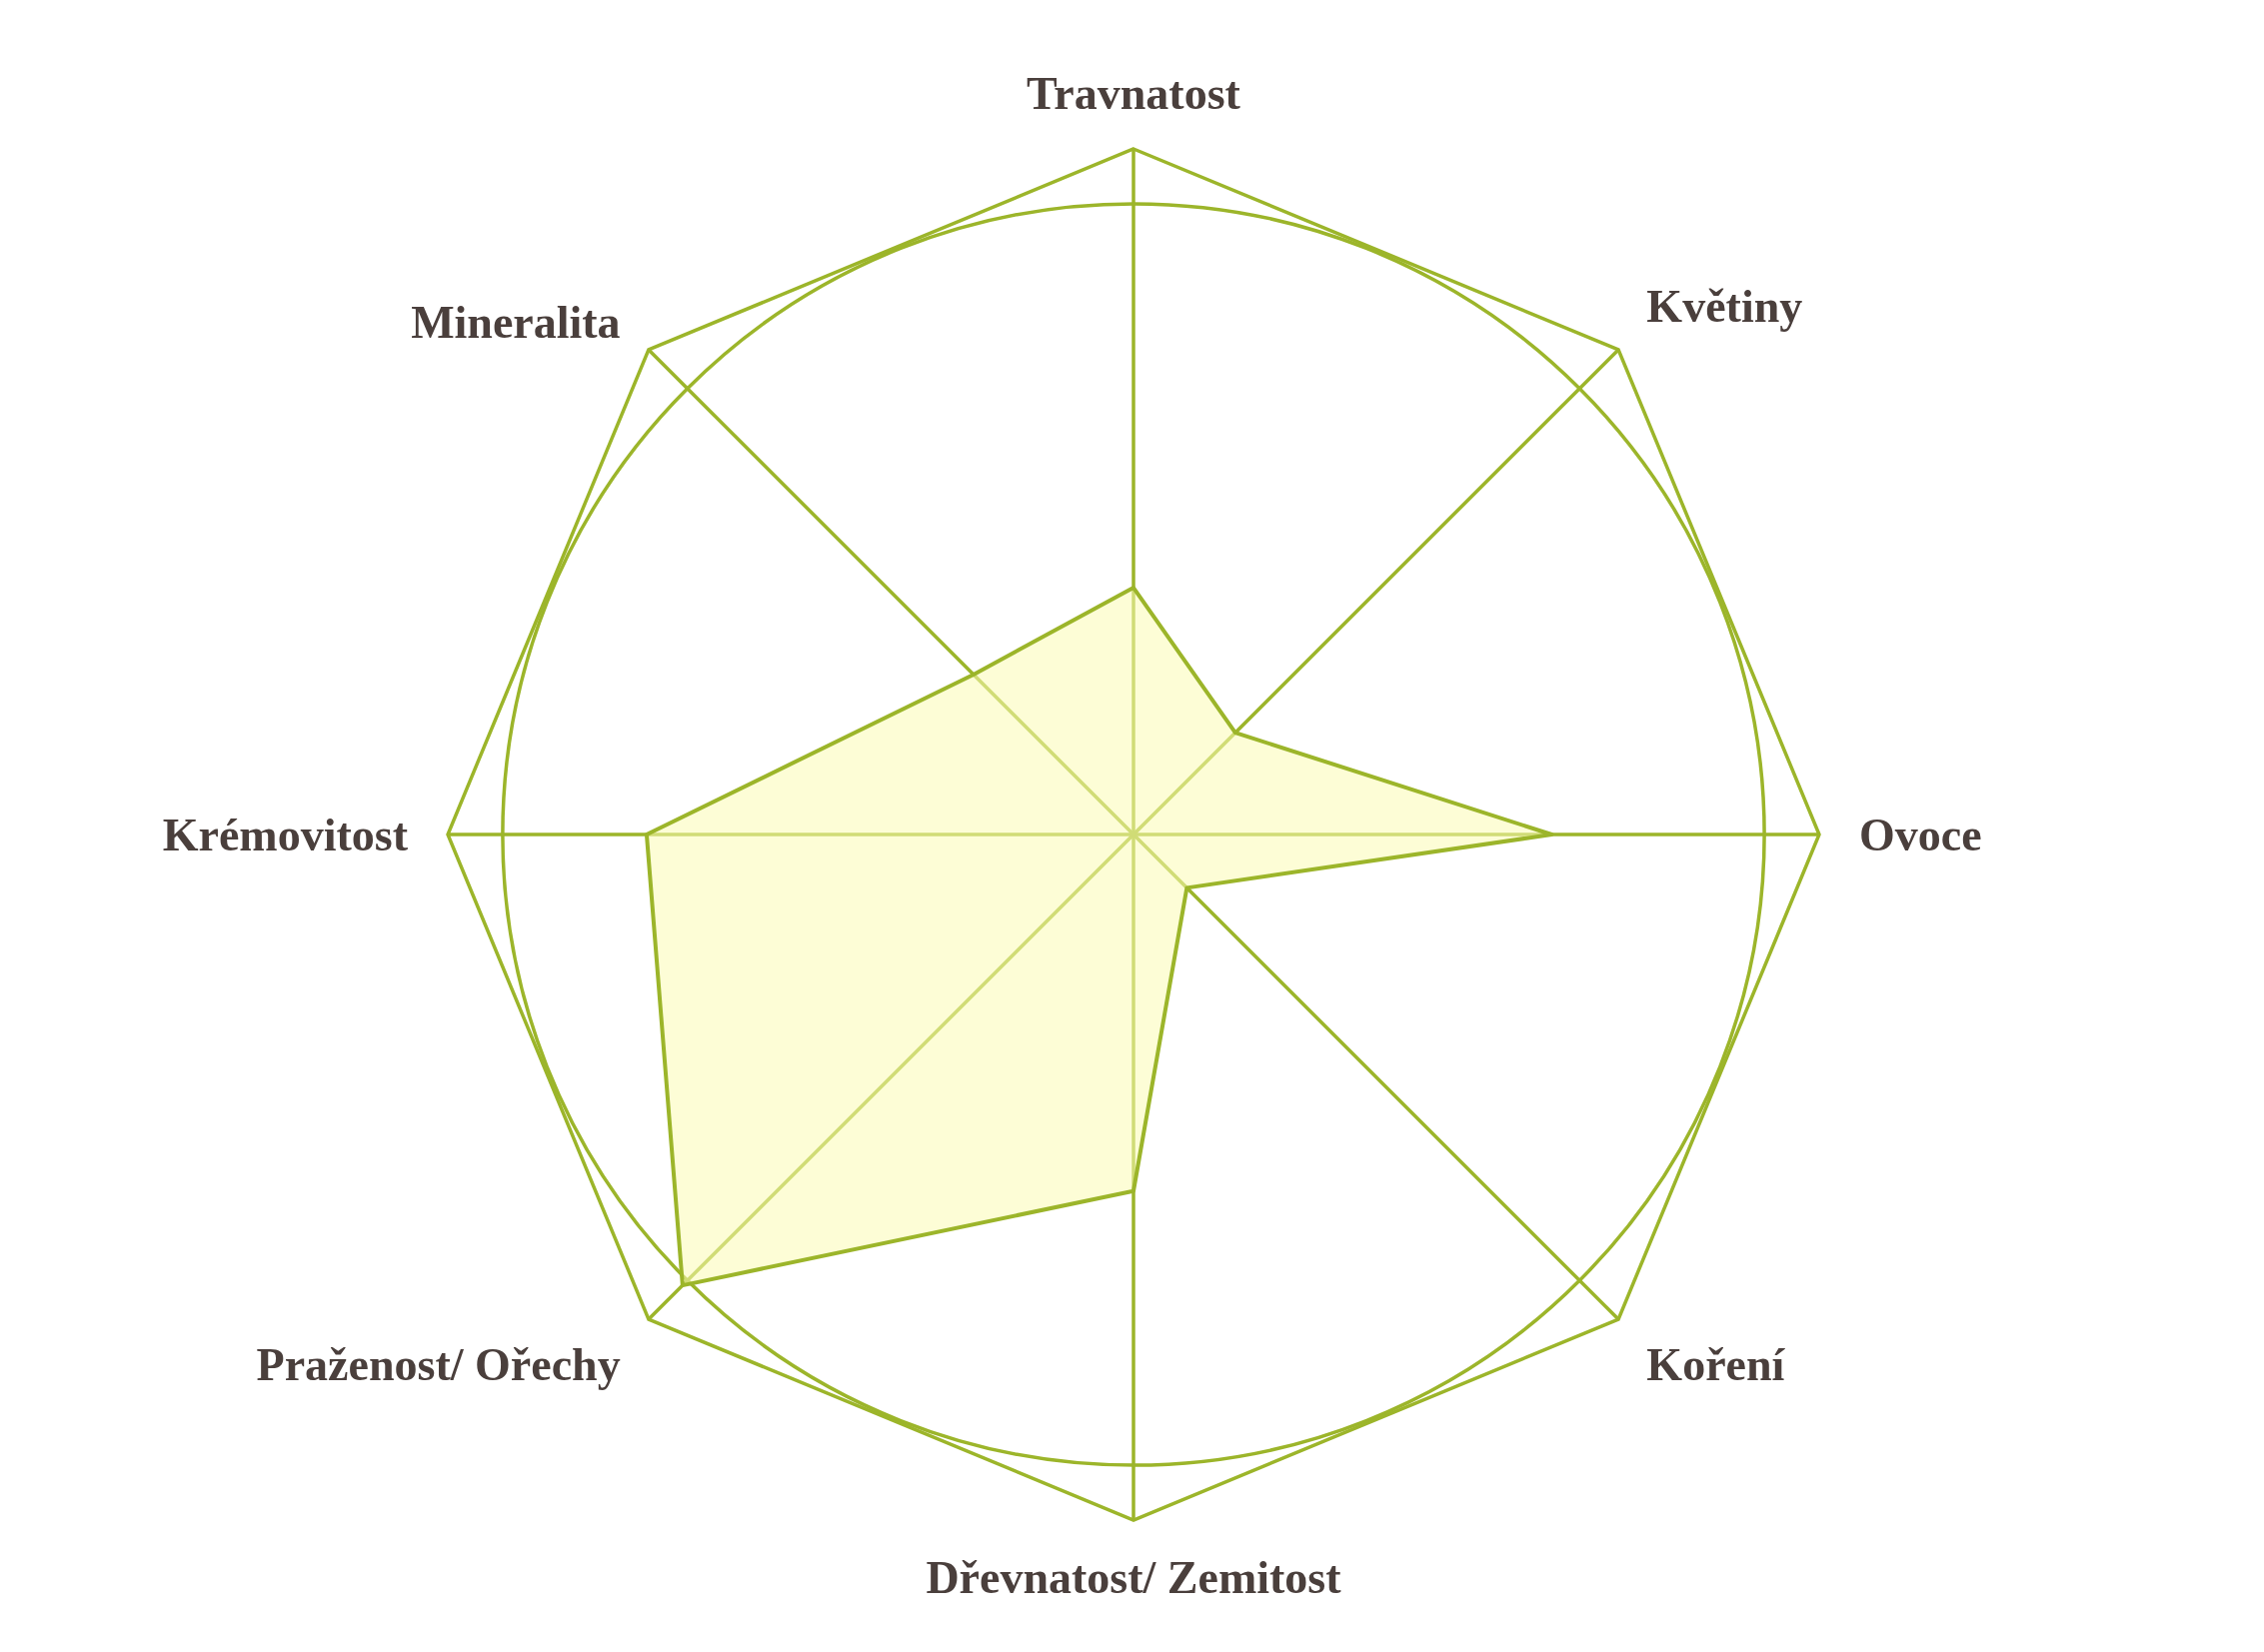  I want to click on spoke-label: Ovoce, so click(1920, 835).